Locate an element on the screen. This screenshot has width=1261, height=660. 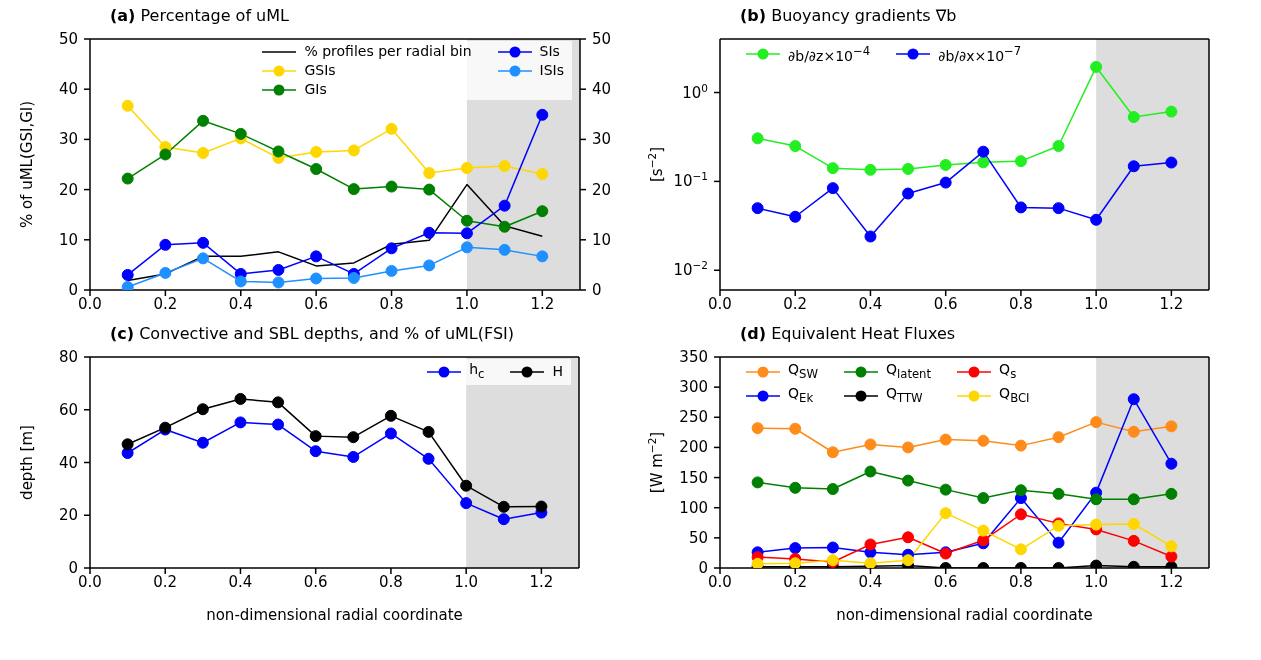
y-tick-label: 10$^{0}$ is located at coordinates (695, 91).